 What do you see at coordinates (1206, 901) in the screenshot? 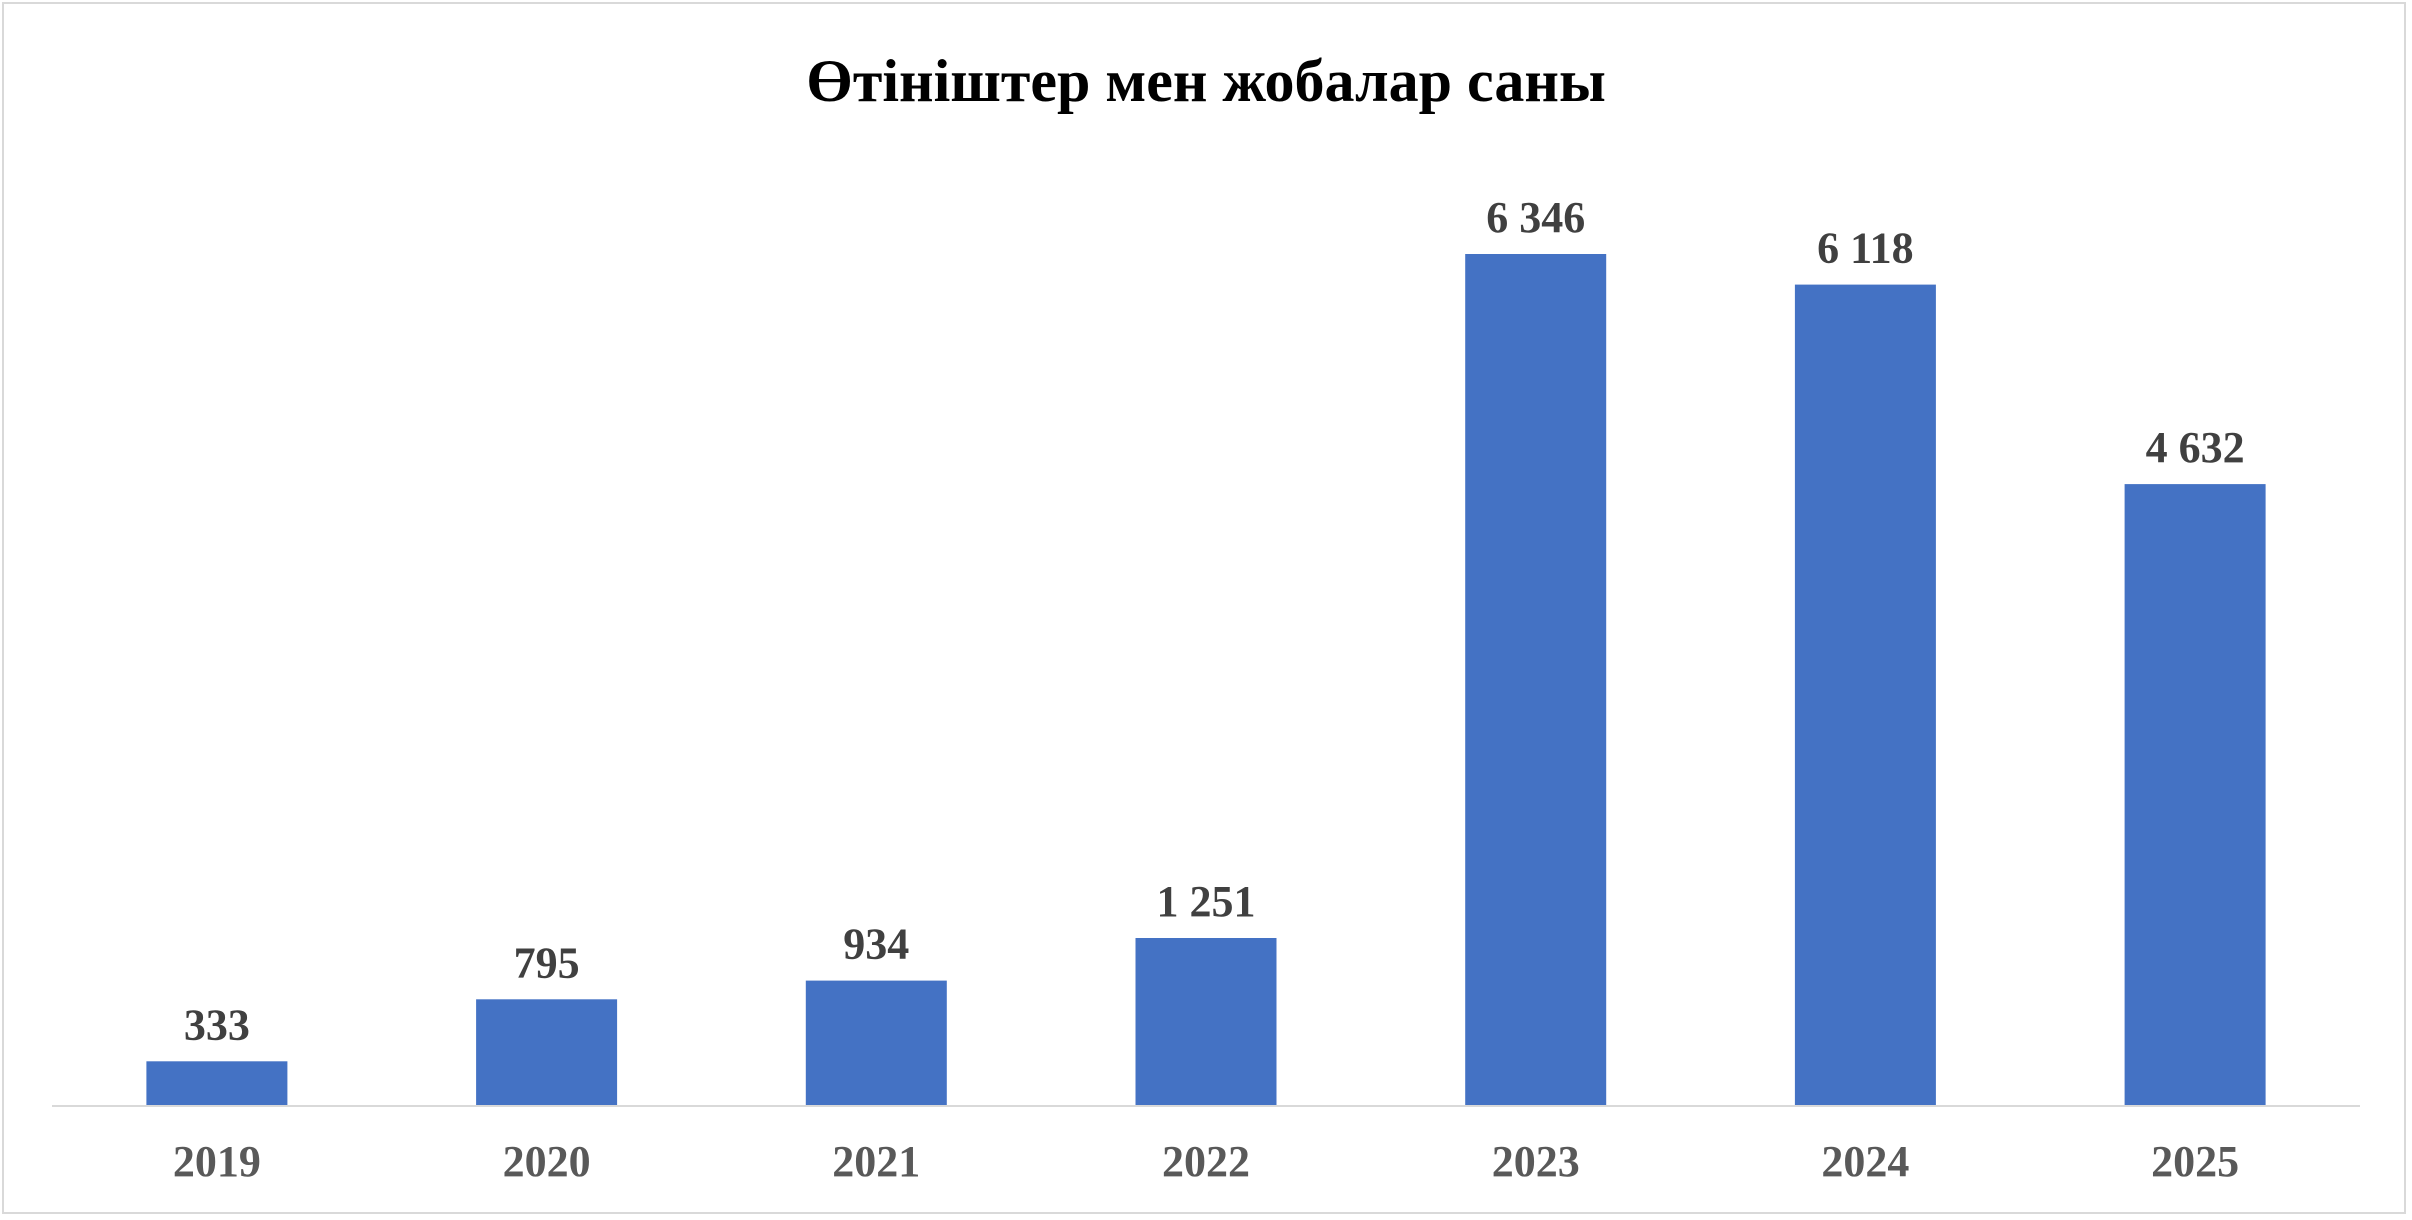
I see `data-label-2022: 1 251` at bounding box center [1206, 901].